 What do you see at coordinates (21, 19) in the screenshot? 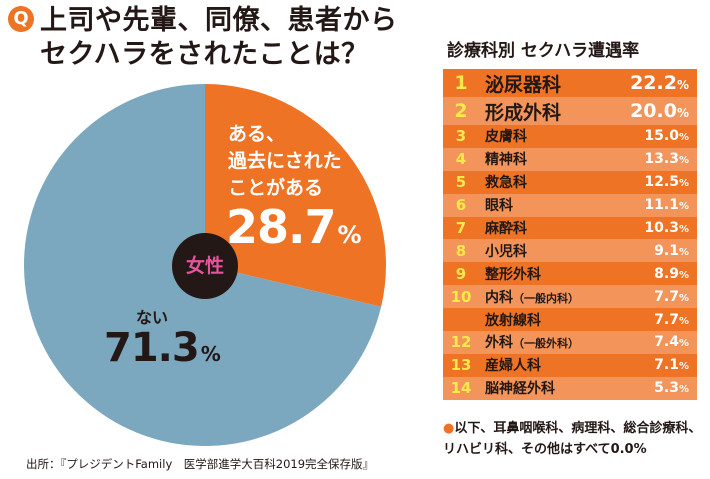
I see `question-icon: Q` at bounding box center [21, 19].